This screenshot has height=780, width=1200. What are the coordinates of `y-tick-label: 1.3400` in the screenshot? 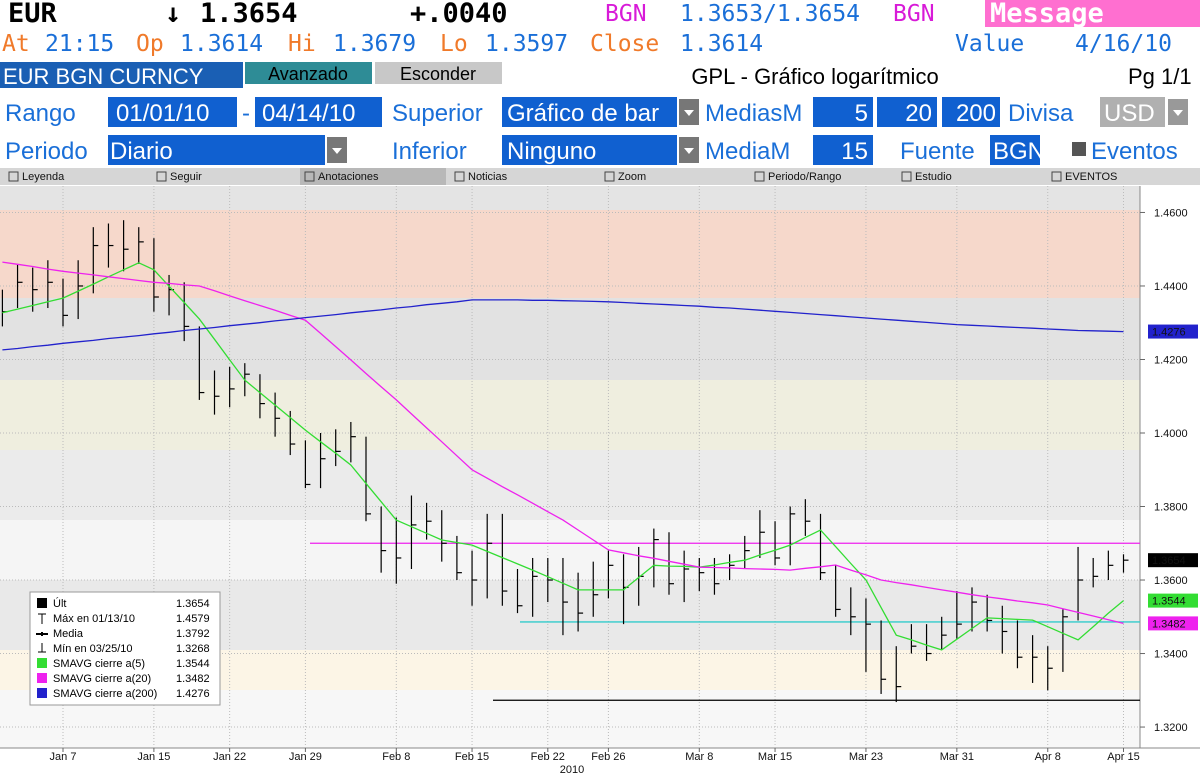 It's located at (1171, 655).